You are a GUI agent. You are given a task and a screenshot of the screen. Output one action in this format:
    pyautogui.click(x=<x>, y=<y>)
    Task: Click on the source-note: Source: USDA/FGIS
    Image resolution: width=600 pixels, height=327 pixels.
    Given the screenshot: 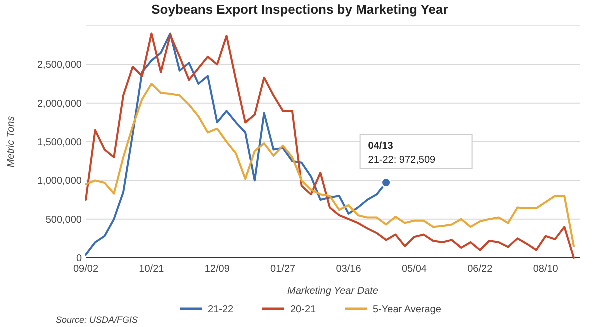 What is the action you would take?
    pyautogui.click(x=97, y=320)
    